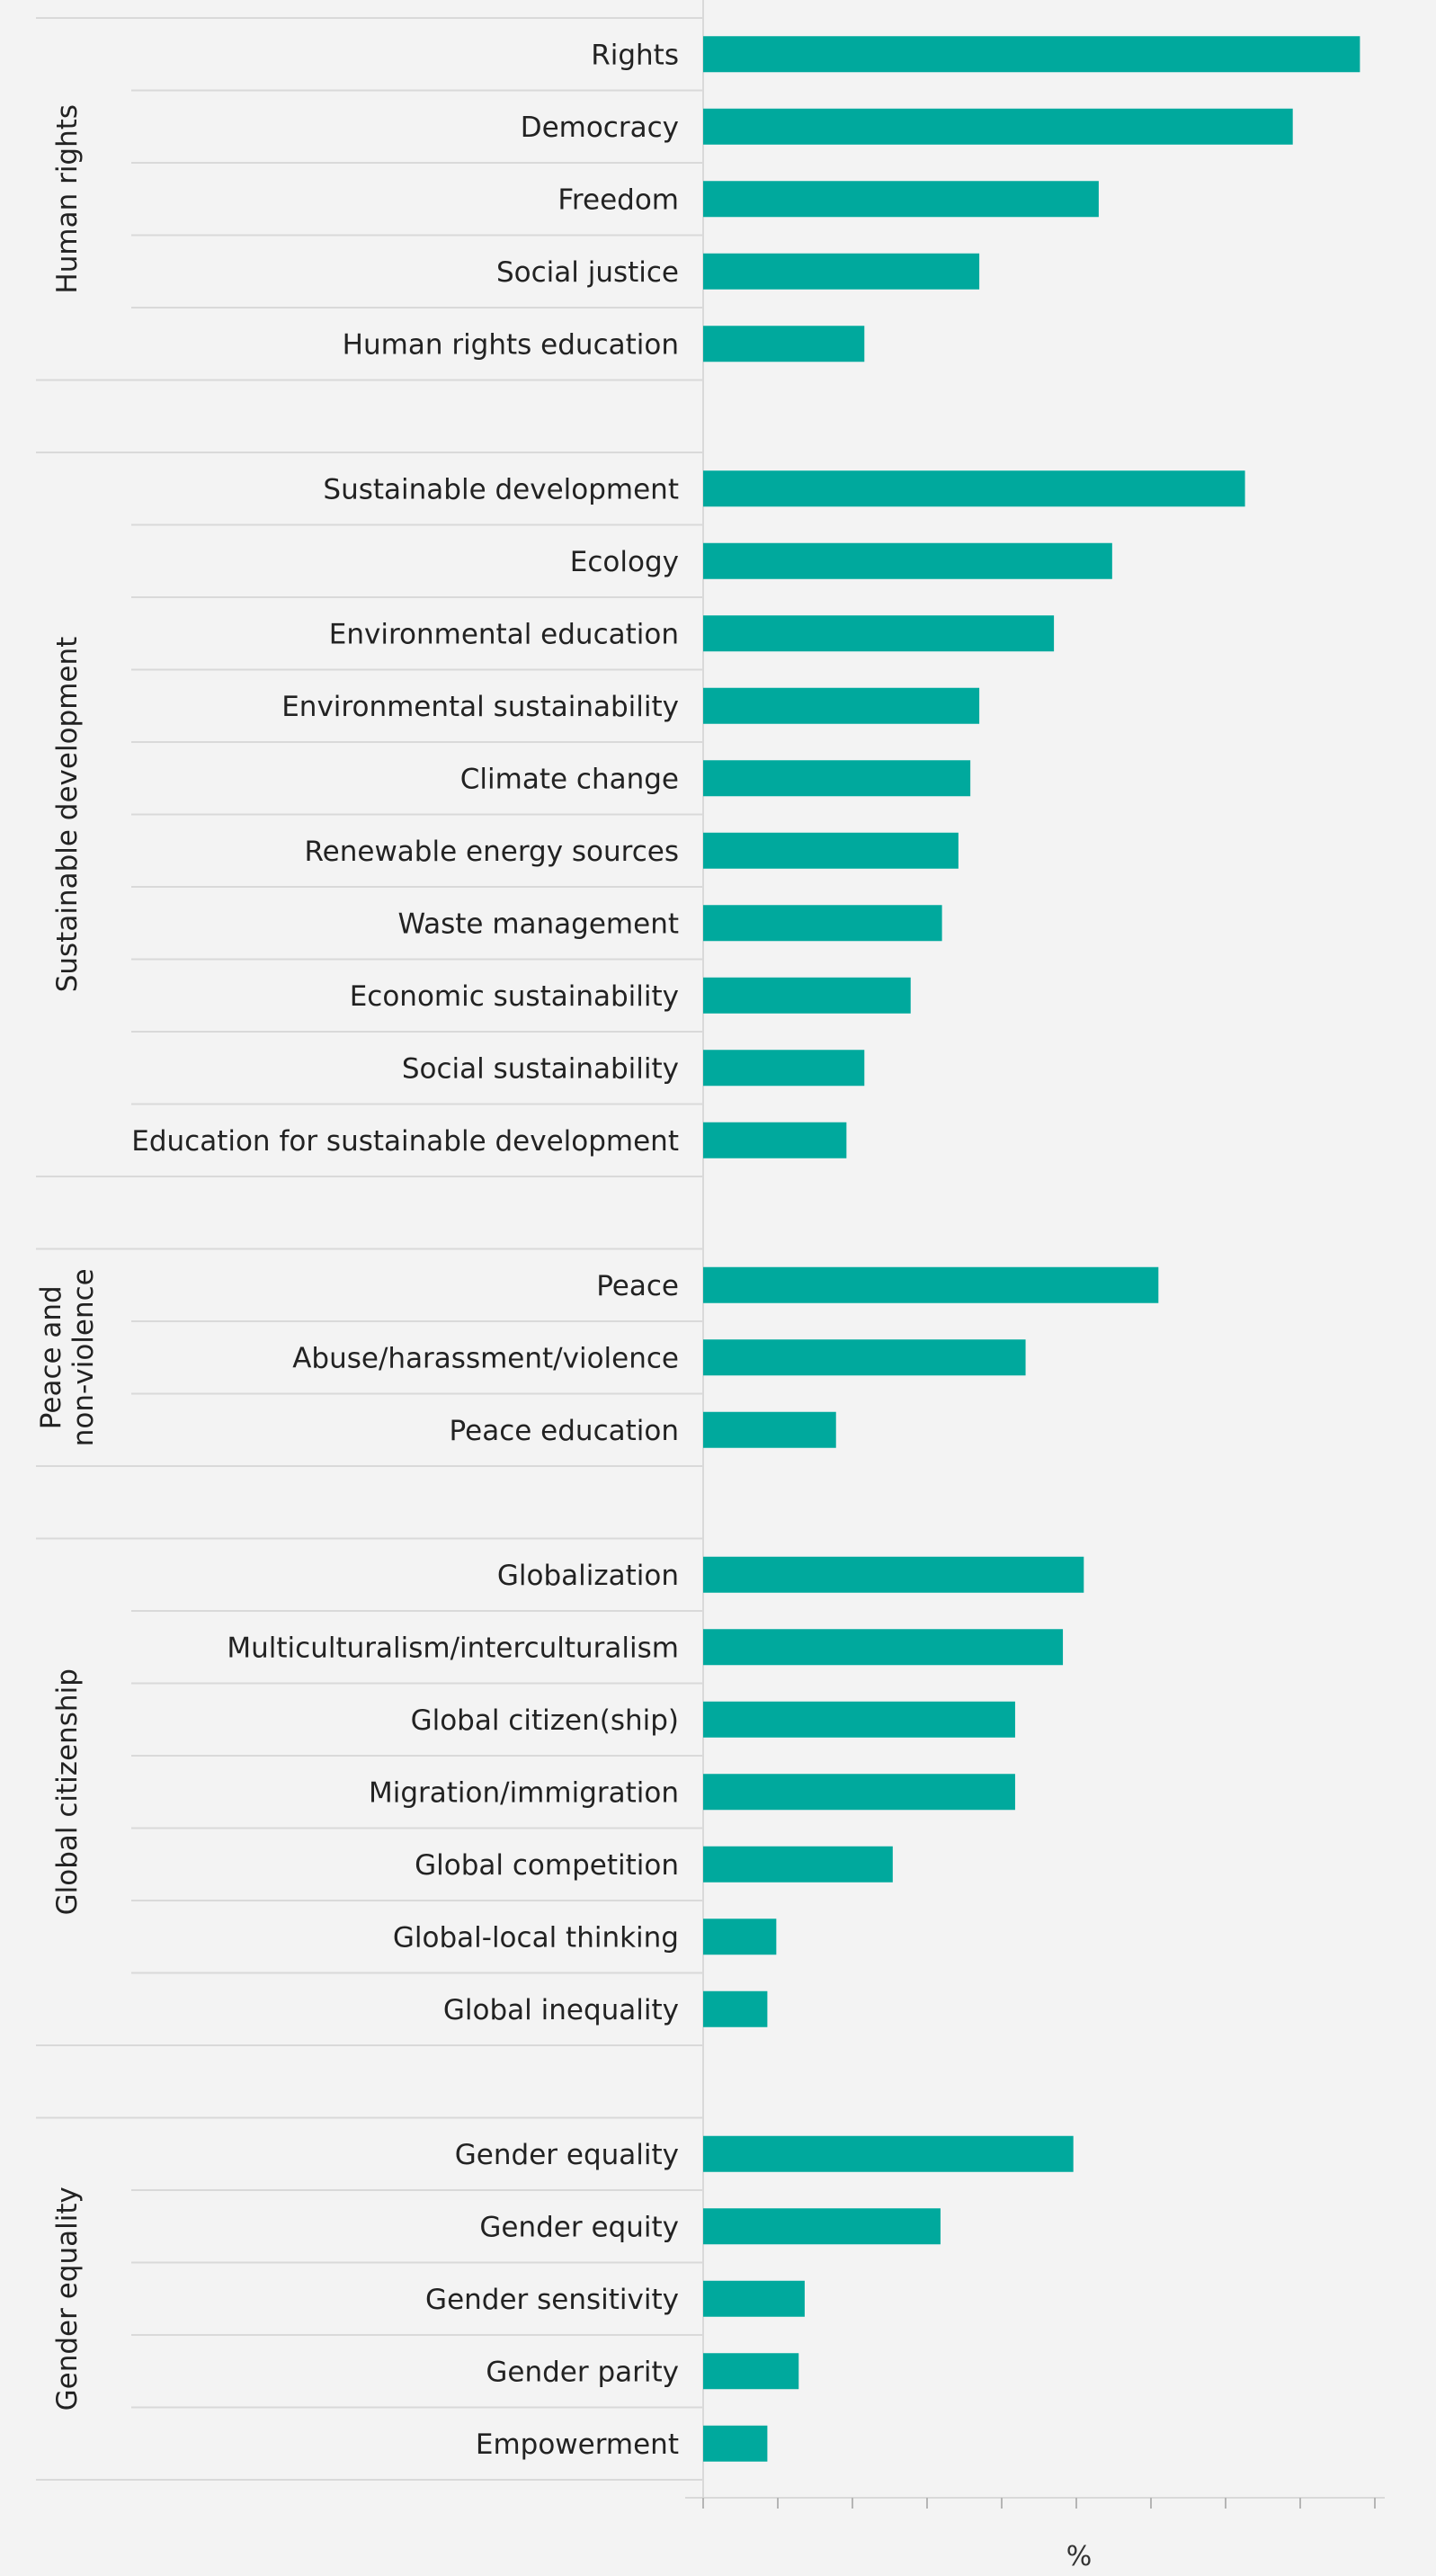  I want to click on category-label: Education for sustainable development, so click(405, 1141).